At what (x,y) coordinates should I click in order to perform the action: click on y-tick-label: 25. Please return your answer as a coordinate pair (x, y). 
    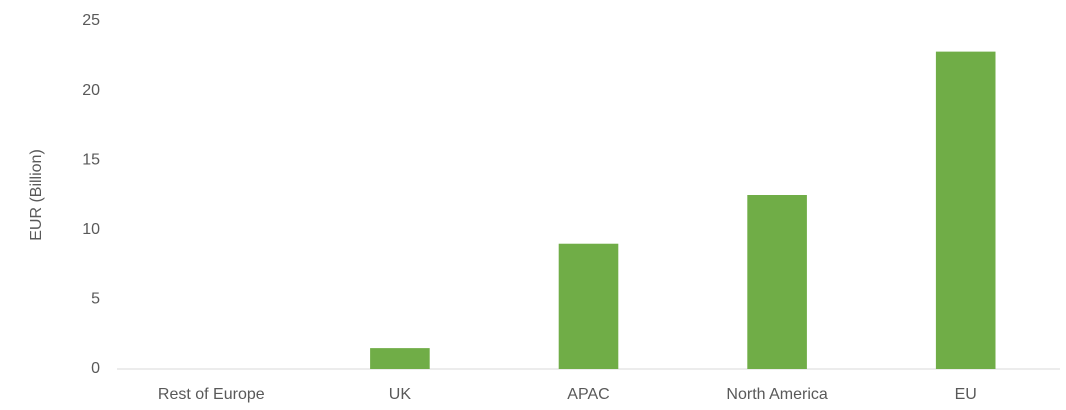
    Looking at the image, I should click on (91, 20).